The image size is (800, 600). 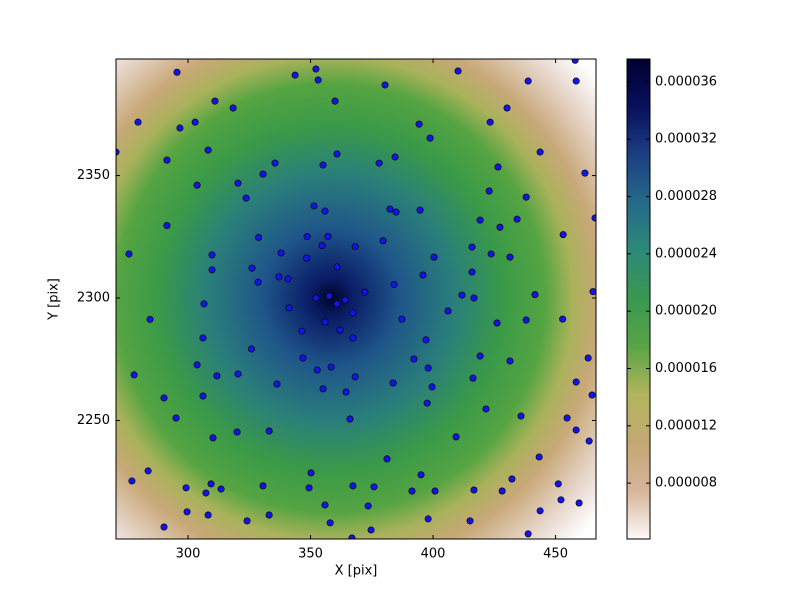 What do you see at coordinates (686, 311) in the screenshot?
I see `colorbar-tick-label: 0.000020` at bounding box center [686, 311].